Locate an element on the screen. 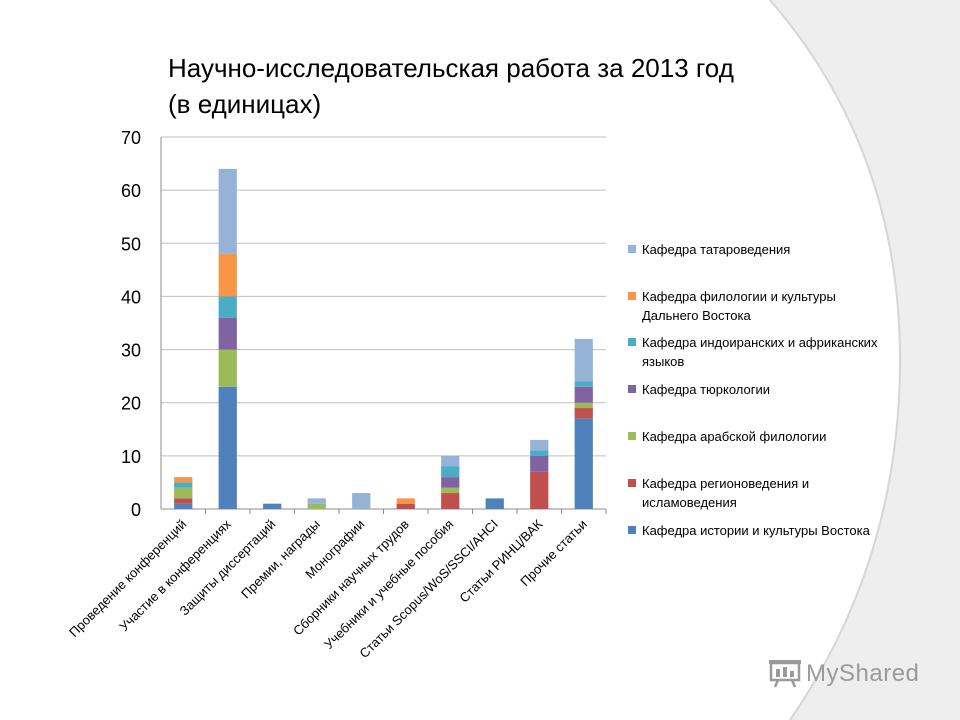 This screenshot has height=720, width=960. y-tick-label: 40 is located at coordinates (131, 297).